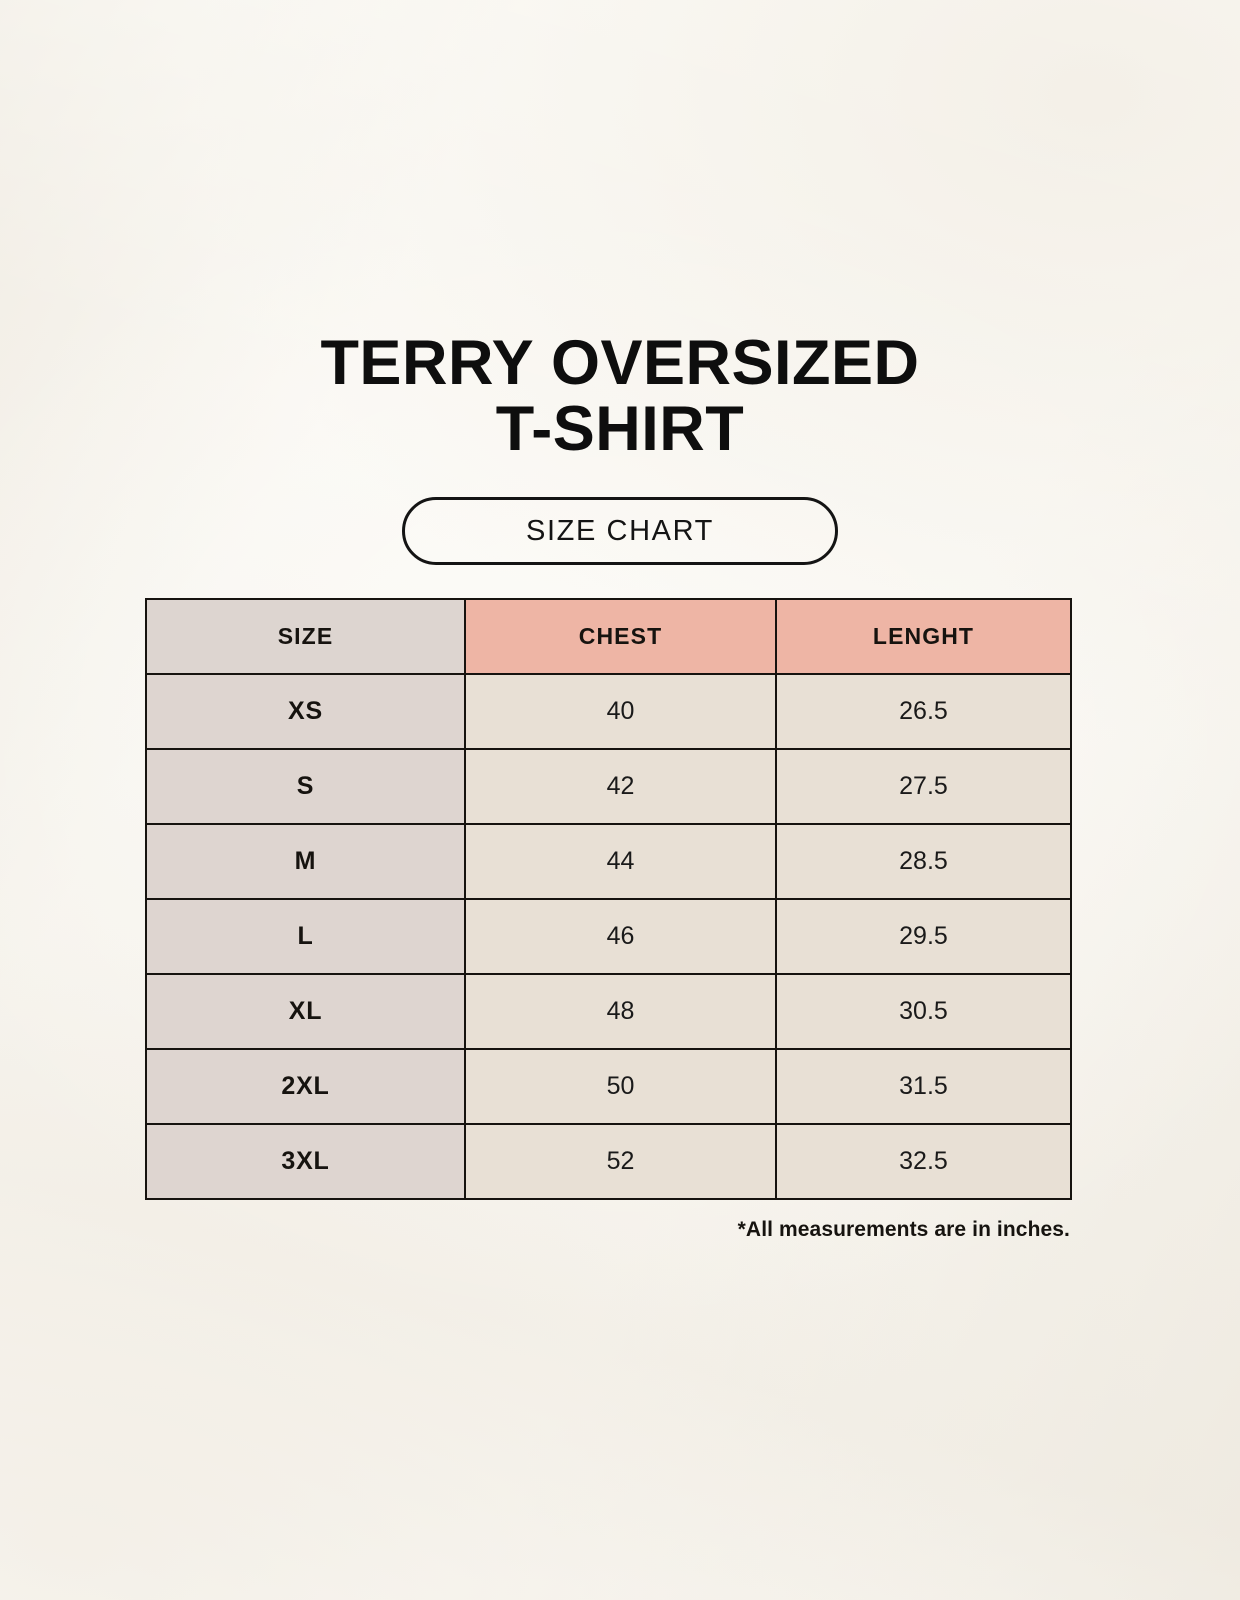 The image size is (1240, 1600). What do you see at coordinates (305, 1161) in the screenshot?
I see `cell-size: 3XL` at bounding box center [305, 1161].